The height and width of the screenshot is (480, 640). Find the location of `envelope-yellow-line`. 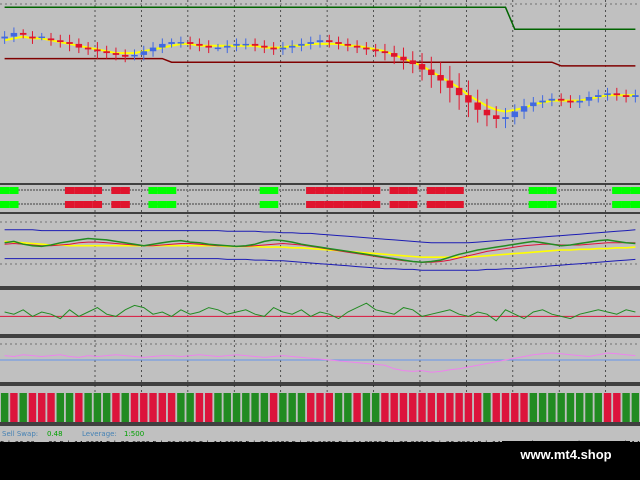

envelope-yellow-line is located at coordinates (320, 249).